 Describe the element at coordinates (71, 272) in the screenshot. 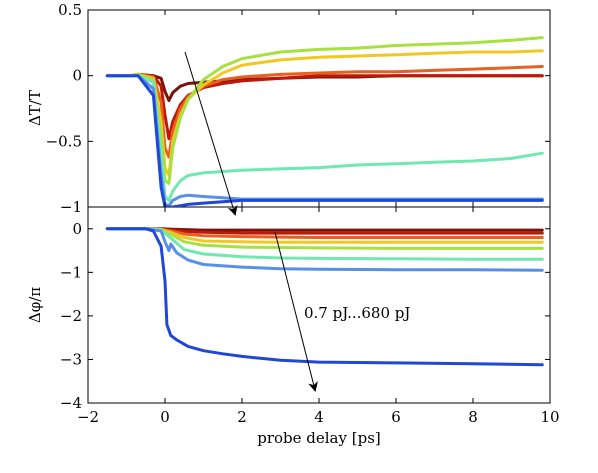

I see `bottom-y-tick-label: −1` at that location.